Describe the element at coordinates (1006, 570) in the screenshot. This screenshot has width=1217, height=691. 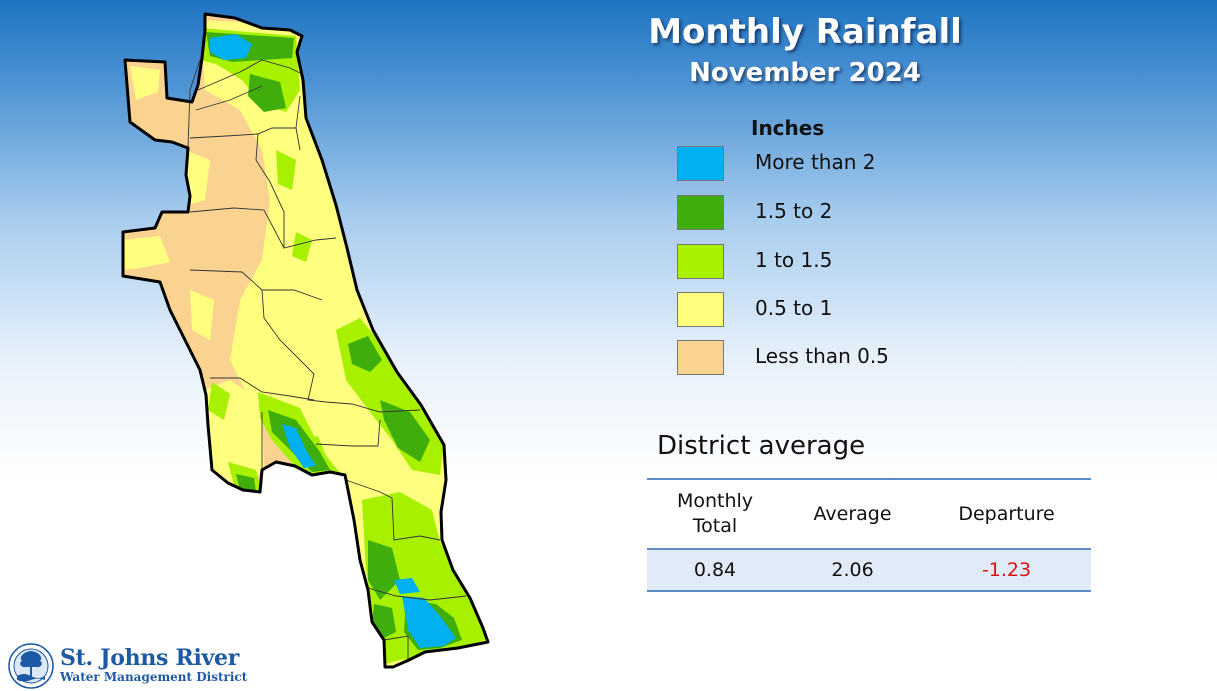
I see `value-departure: -1.23` at that location.